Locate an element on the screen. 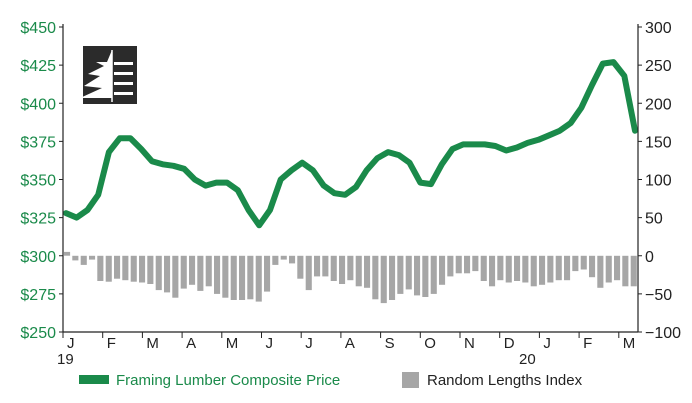 The image size is (692, 403). right-tick-label: −100 is located at coordinates (663, 333).